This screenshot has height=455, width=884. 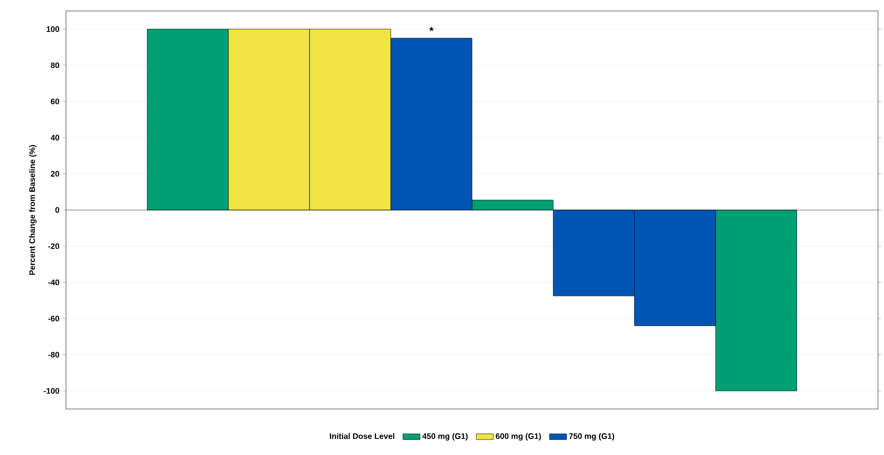 I want to click on y-tick-label: -40, so click(x=54, y=283).